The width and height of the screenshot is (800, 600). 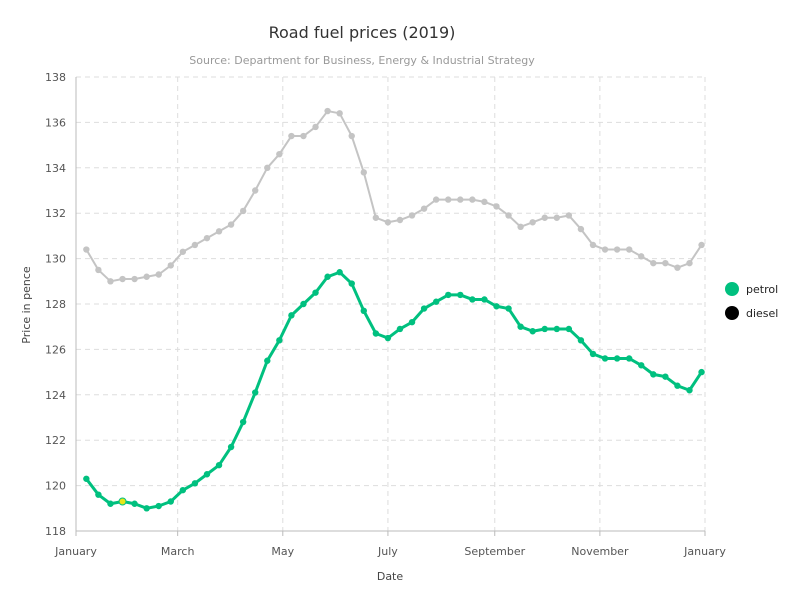 What do you see at coordinates (732, 289) in the screenshot?
I see `legend-marker-petrol` at bounding box center [732, 289].